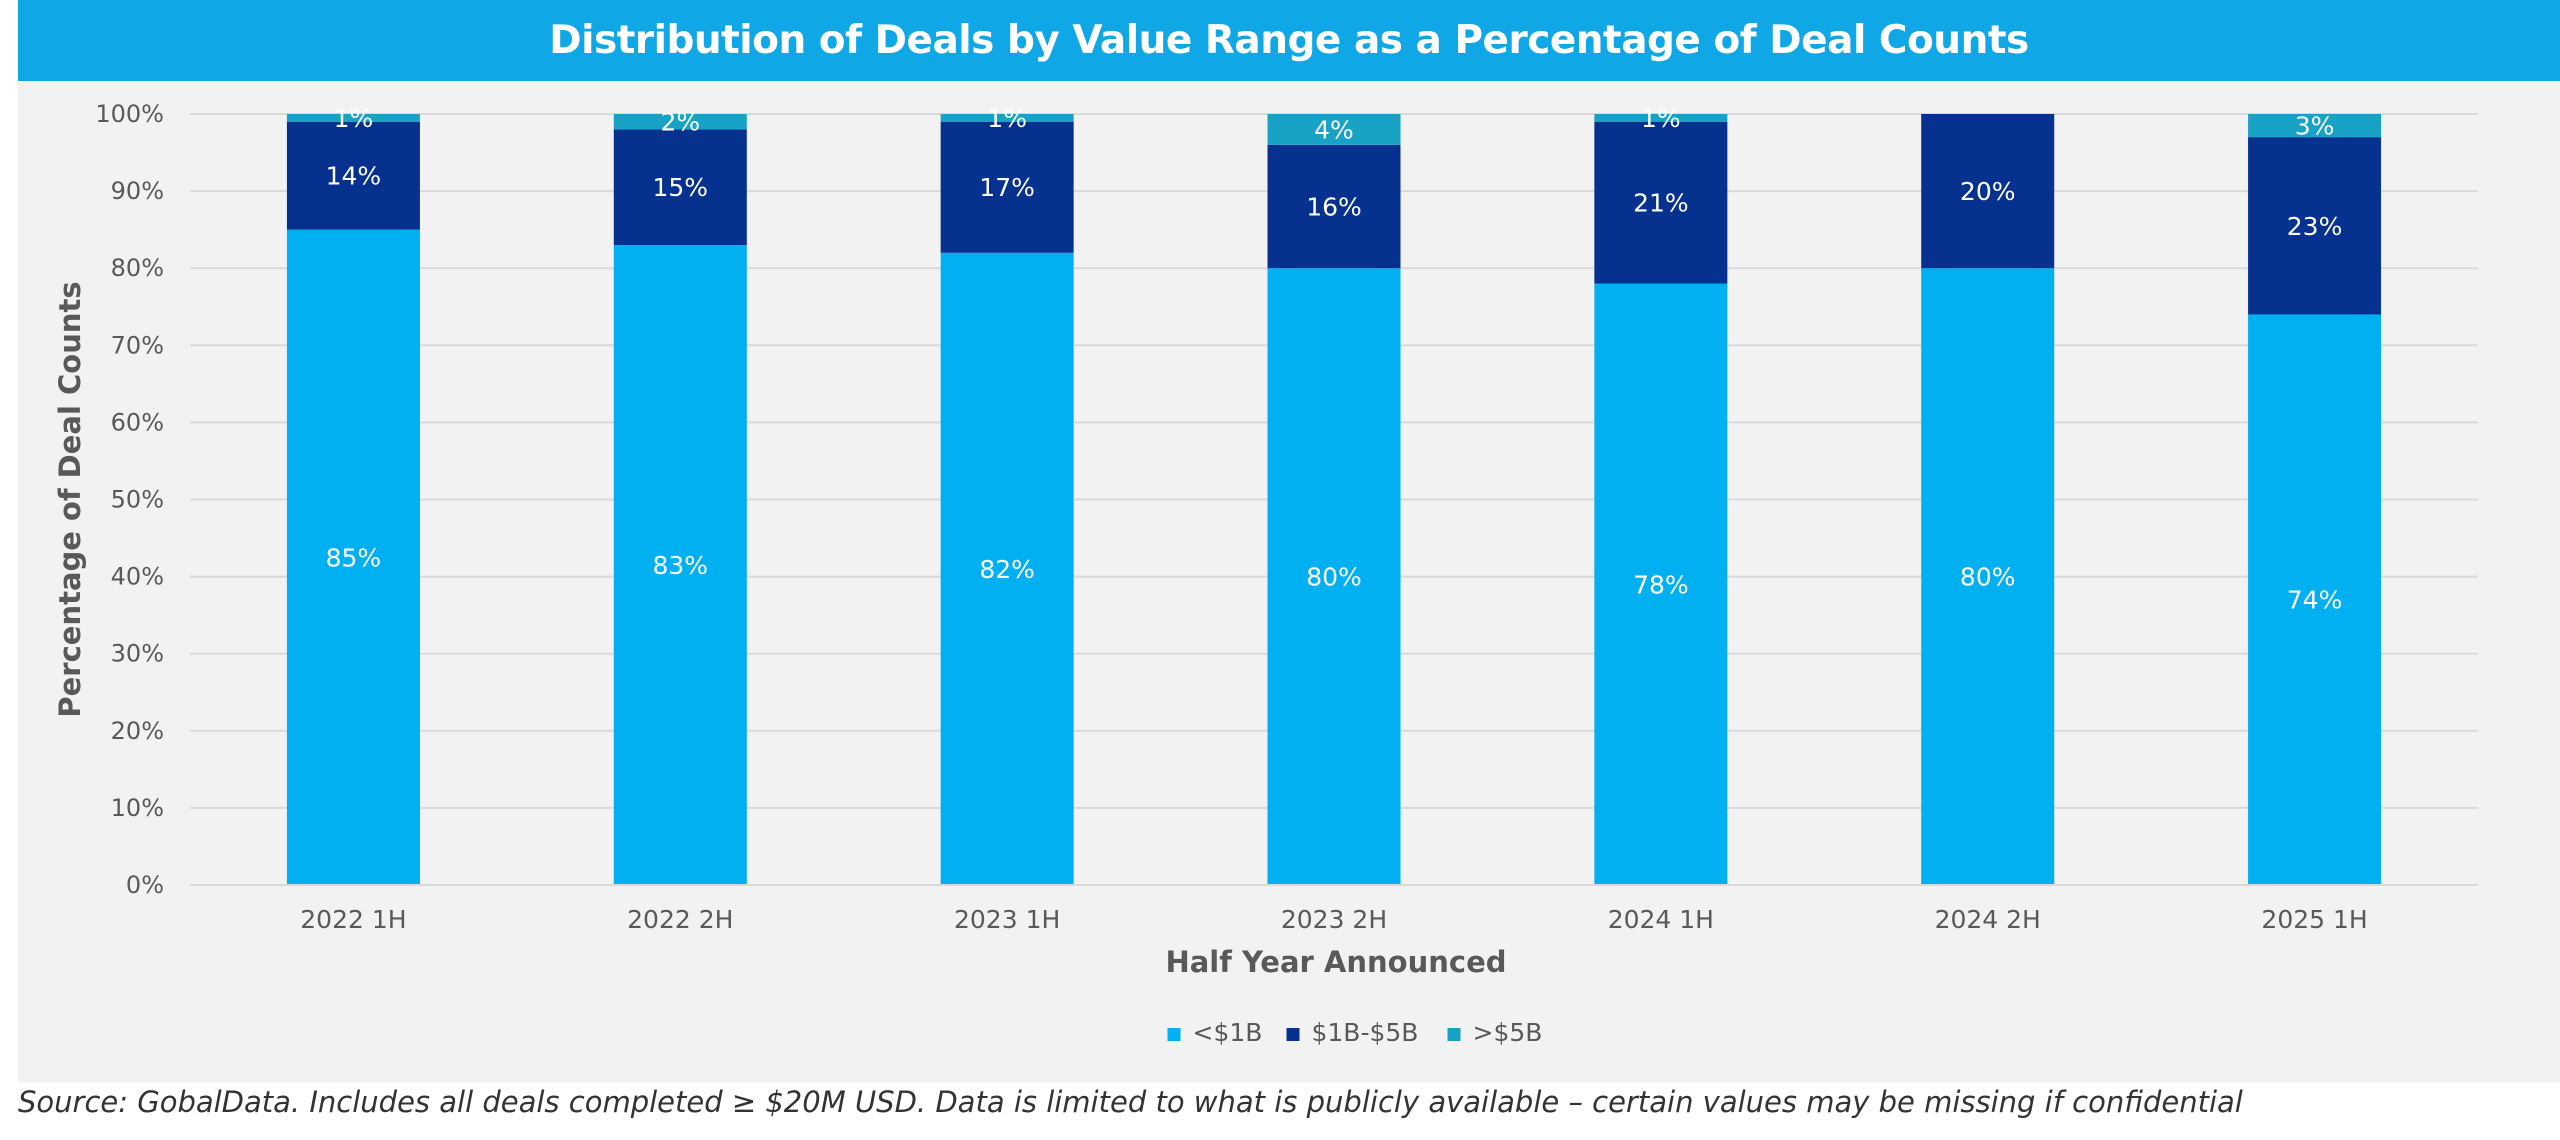 The image size is (2560, 1140). What do you see at coordinates (1508, 1032) in the screenshot?
I see `legend-label: >$5B` at bounding box center [1508, 1032].